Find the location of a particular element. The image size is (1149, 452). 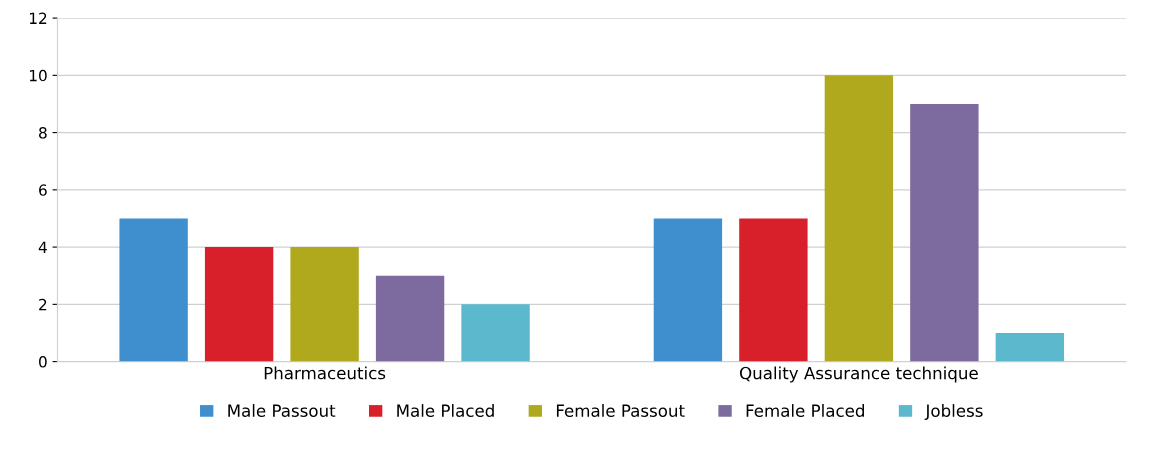

y-tick-label: 2 is located at coordinates (43, 304).